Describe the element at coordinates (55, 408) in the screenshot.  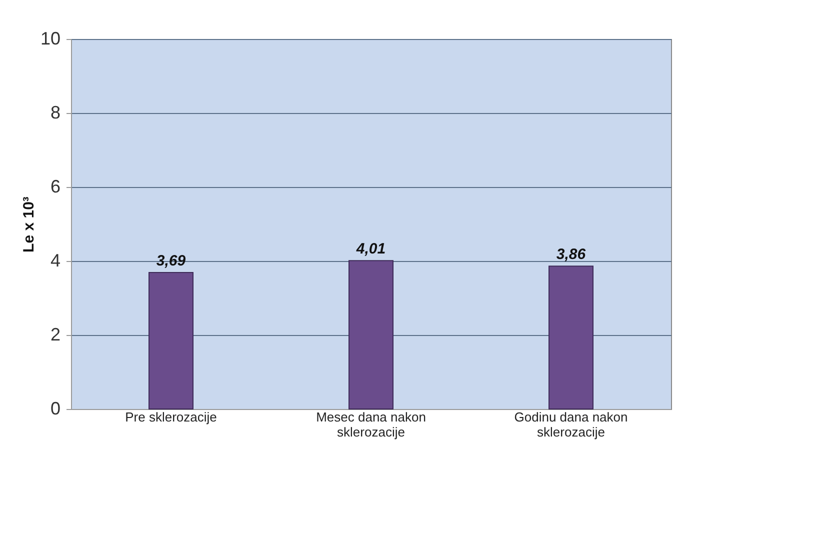
I see `y-tick-label: 0` at that location.